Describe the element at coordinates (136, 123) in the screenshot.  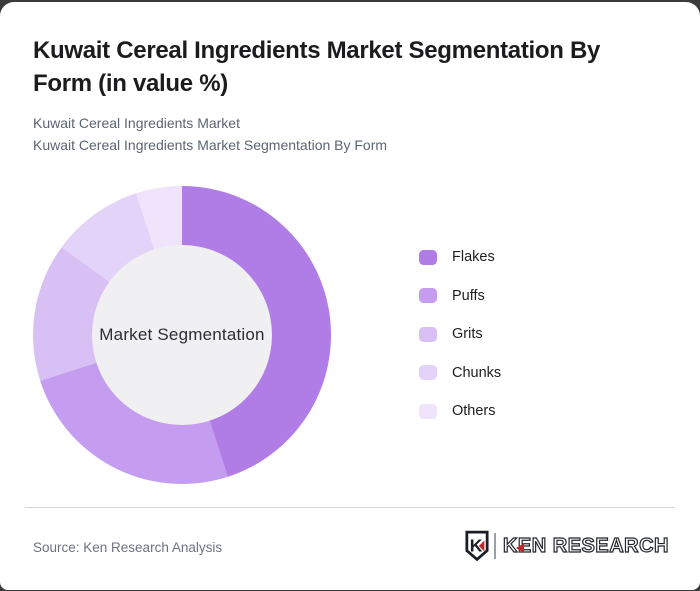
I see `chart-subtitle-line1: Kuwait Cereal Ingredients Market` at that location.